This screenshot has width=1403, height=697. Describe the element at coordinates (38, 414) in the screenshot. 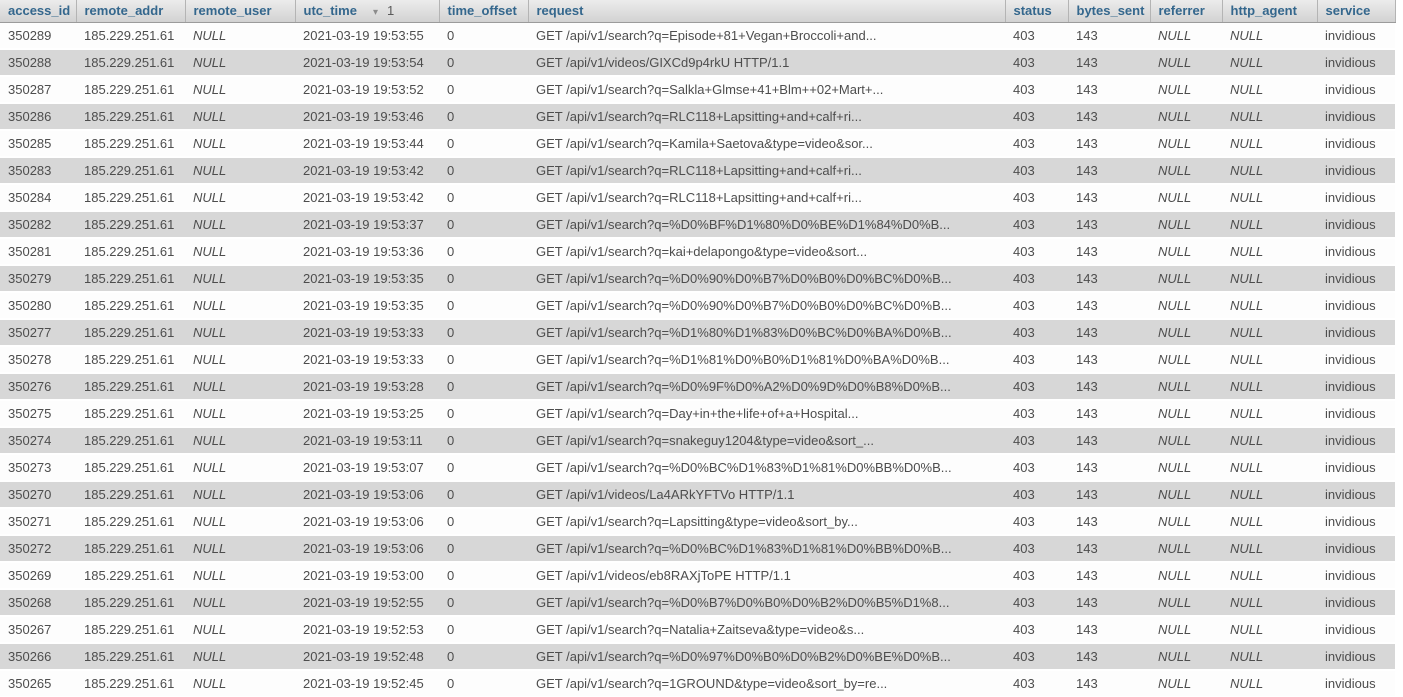

I see `cell-access_id: 350275` at that location.